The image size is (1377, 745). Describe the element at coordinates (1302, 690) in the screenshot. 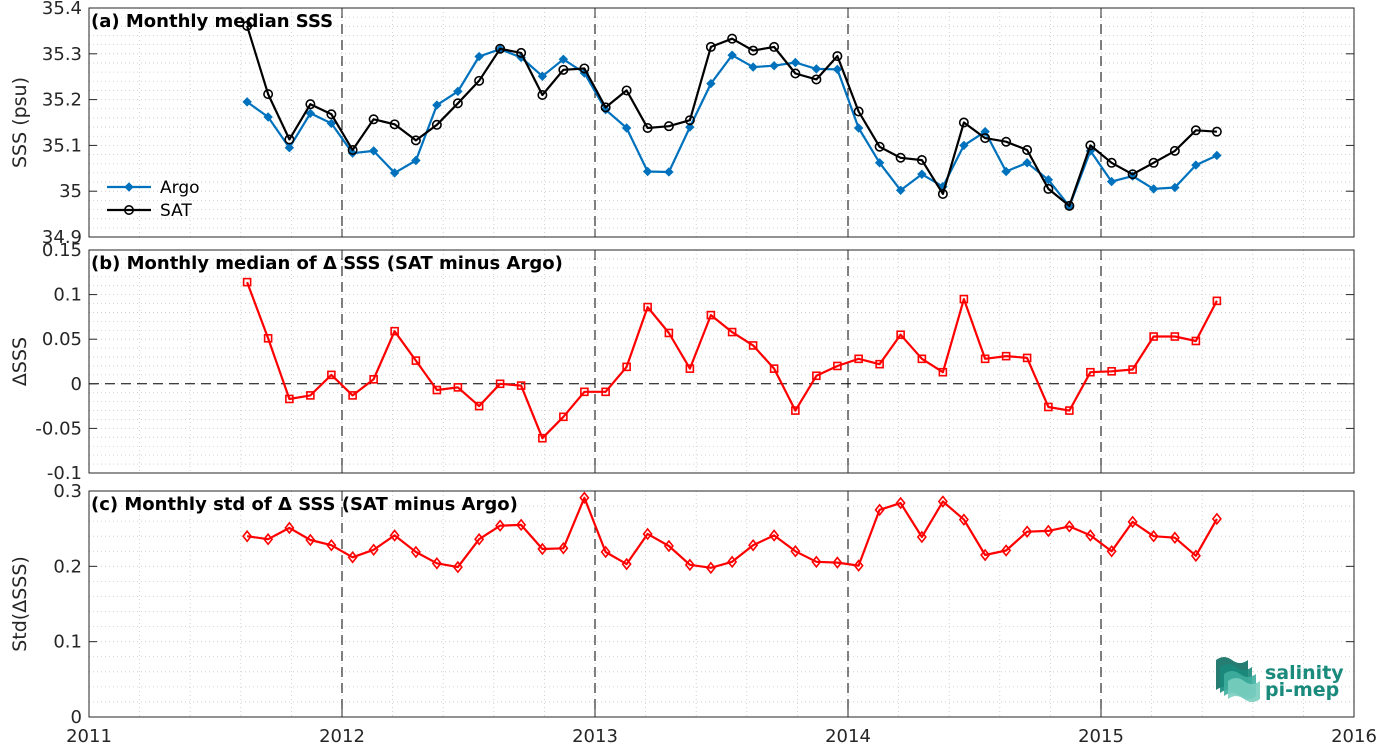

I see `logo-line-2: pi-mep` at that location.